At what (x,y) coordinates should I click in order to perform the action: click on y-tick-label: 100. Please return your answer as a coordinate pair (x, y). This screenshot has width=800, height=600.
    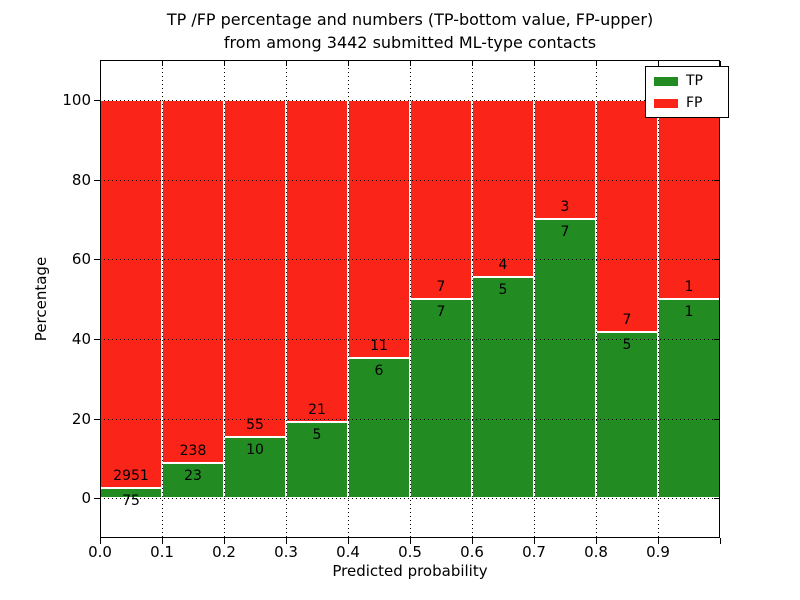
    Looking at the image, I should click on (76, 99).